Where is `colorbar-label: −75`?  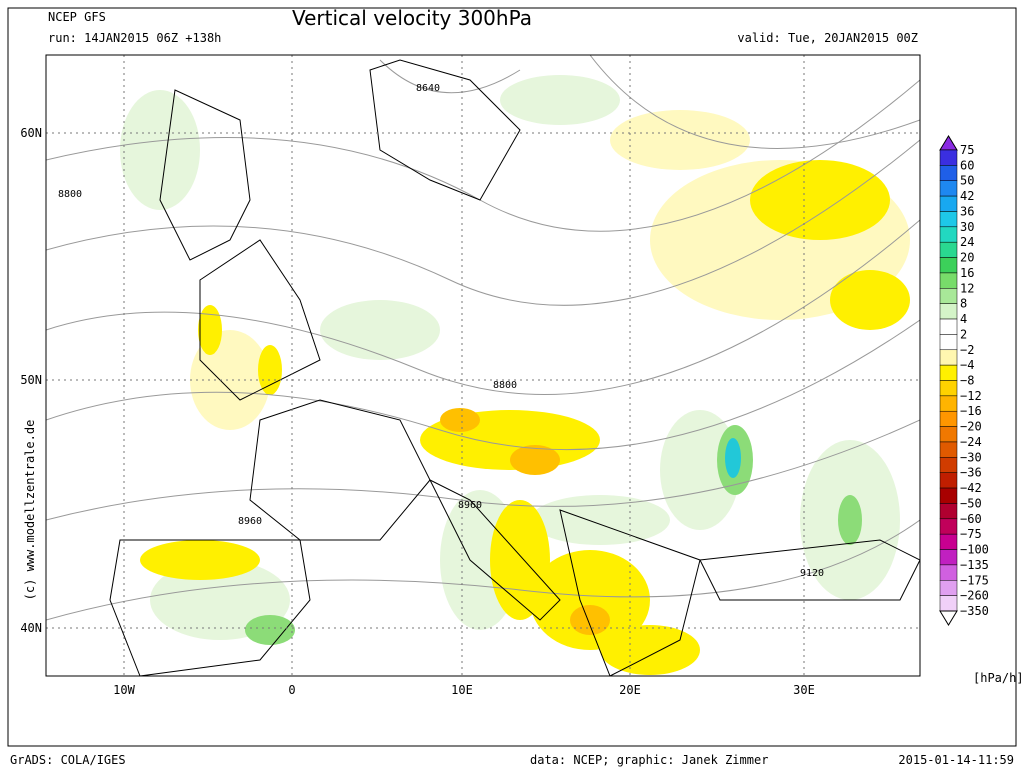
colorbar-label: −75 is located at coordinates (971, 534).